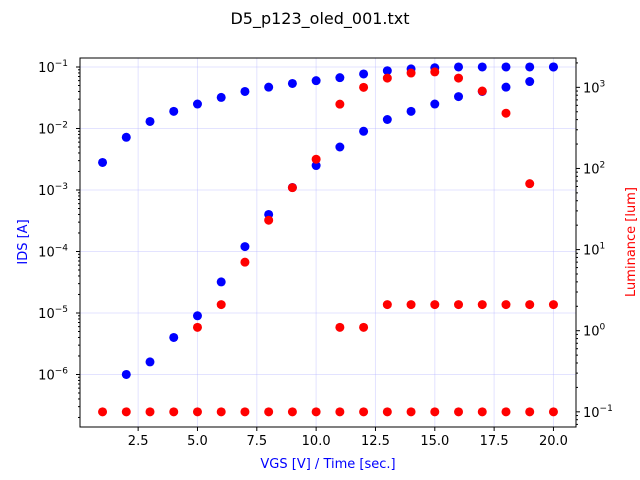 Image resolution: width=640 pixels, height=480 pixels. What do you see at coordinates (598, 412) in the screenshot?
I see `right-y-tick-label: 10⁻¹` at bounding box center [598, 412].